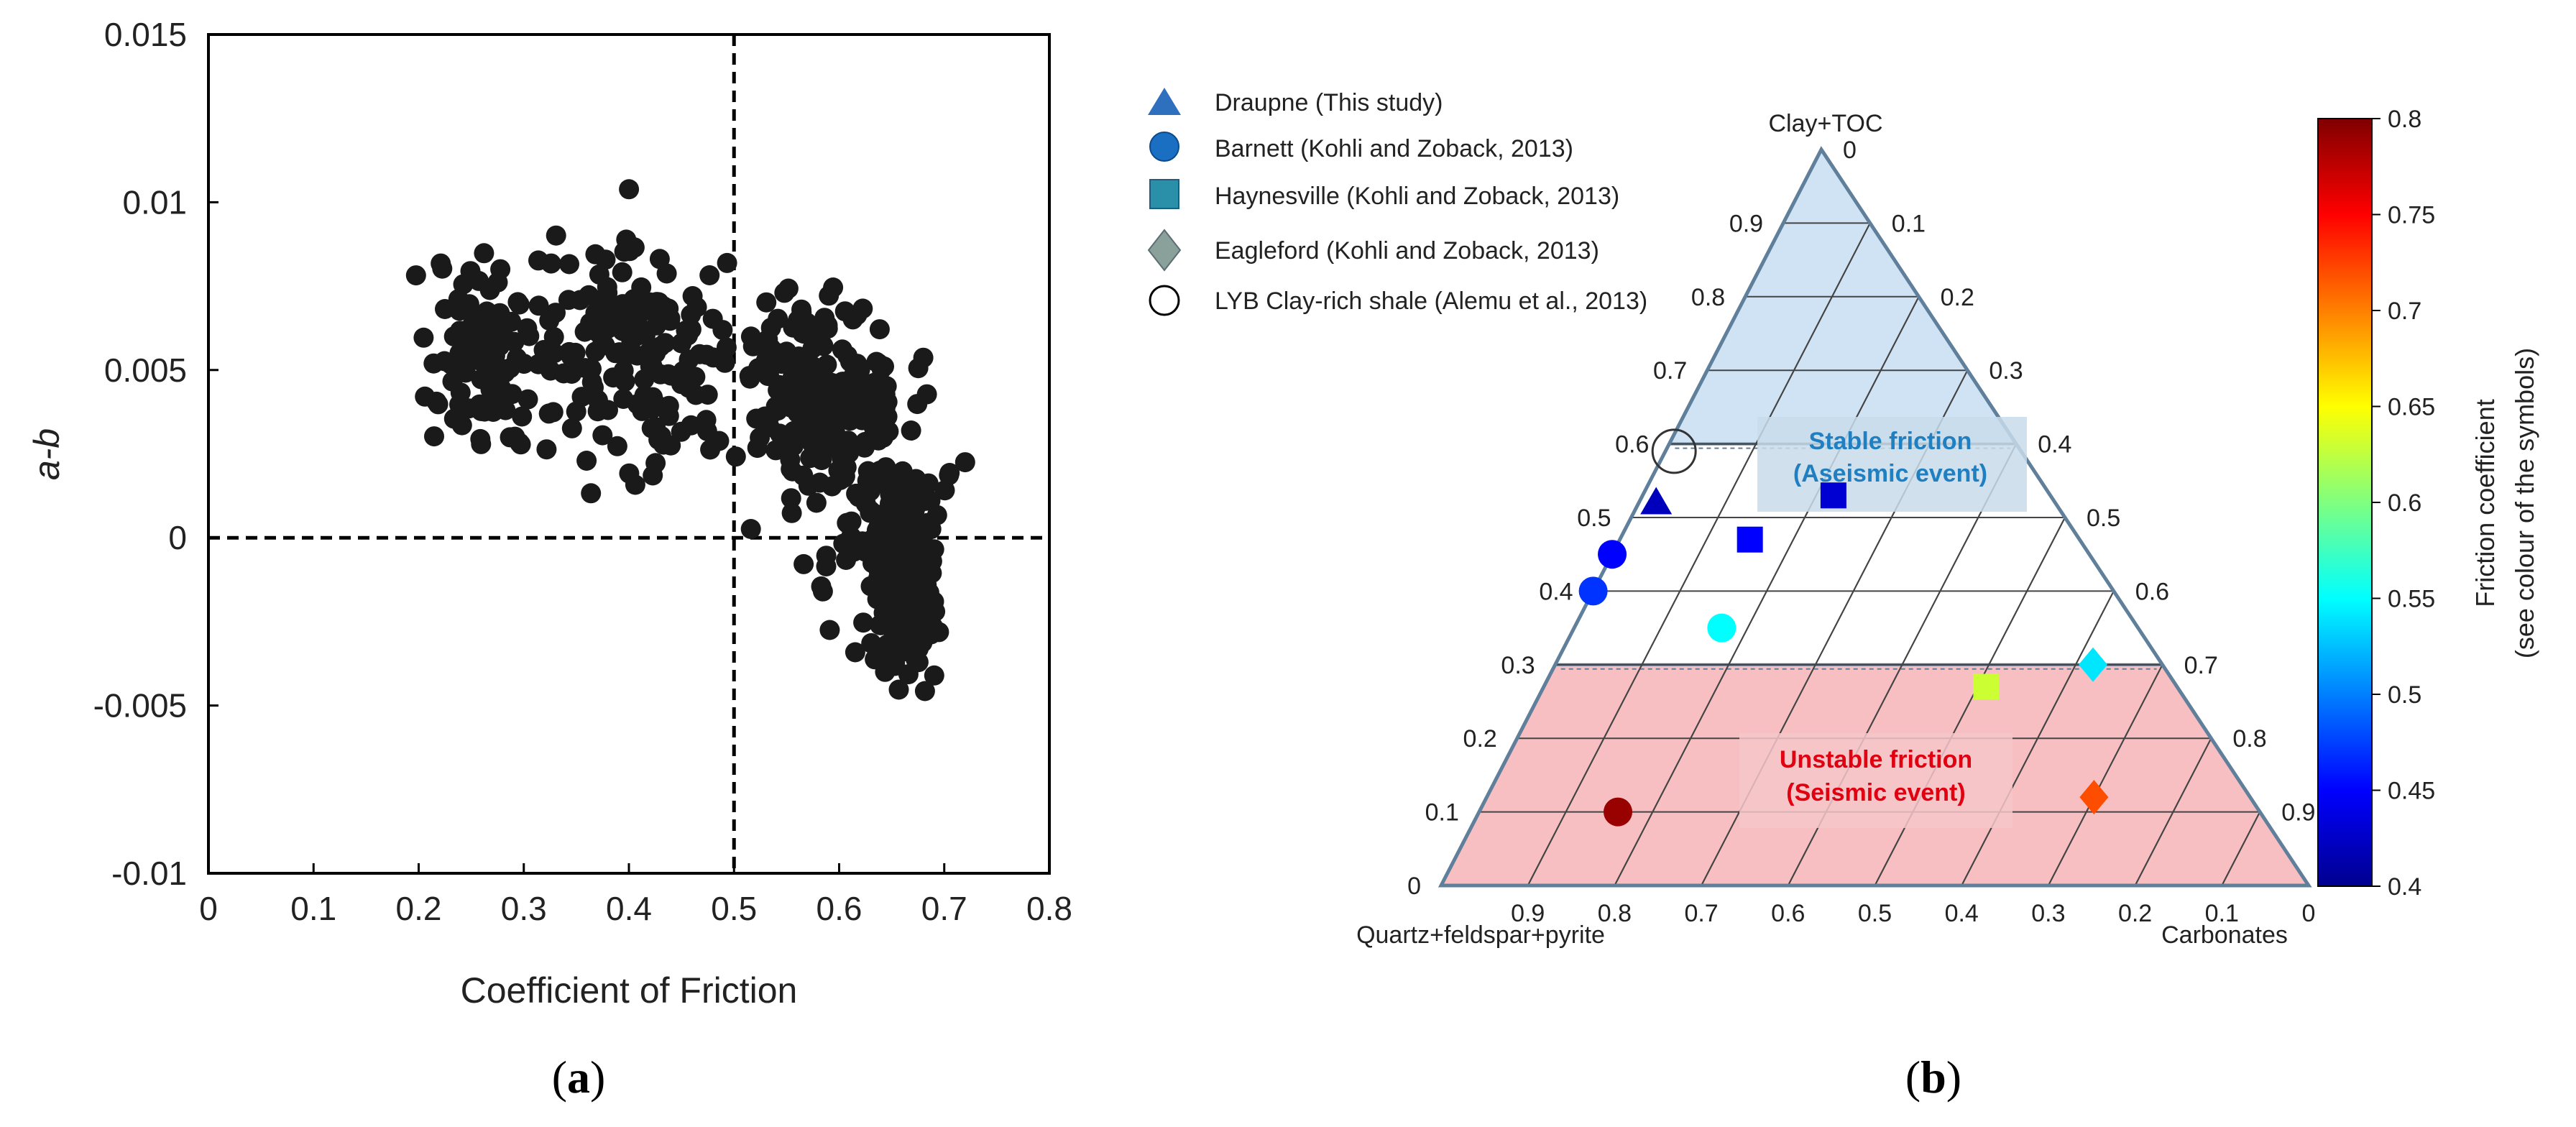  I want to click on bottom-tick-label: 0.6, so click(1788, 913).